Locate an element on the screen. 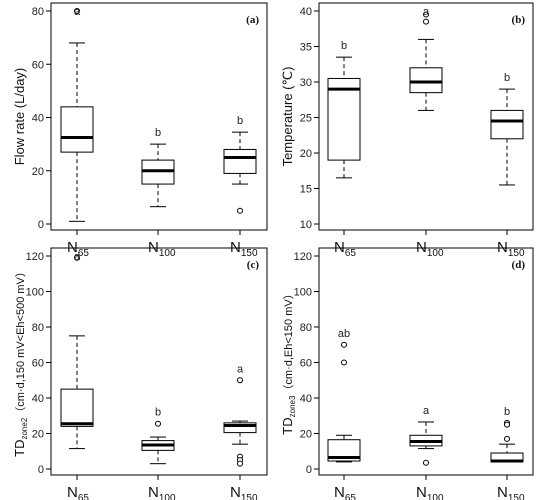 This screenshot has width=550, height=500. y-axis-title-sub: zone3 is located at coordinates (292, 406).